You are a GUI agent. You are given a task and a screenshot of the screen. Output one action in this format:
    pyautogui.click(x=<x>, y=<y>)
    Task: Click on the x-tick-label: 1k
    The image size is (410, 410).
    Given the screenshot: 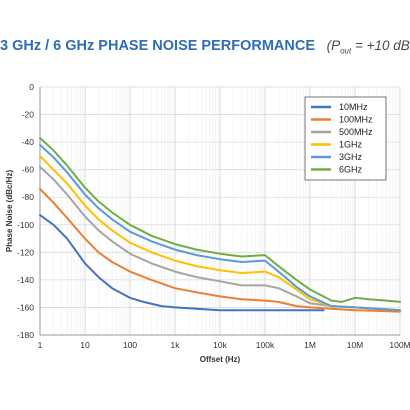 What is the action you would take?
    pyautogui.click(x=176, y=345)
    